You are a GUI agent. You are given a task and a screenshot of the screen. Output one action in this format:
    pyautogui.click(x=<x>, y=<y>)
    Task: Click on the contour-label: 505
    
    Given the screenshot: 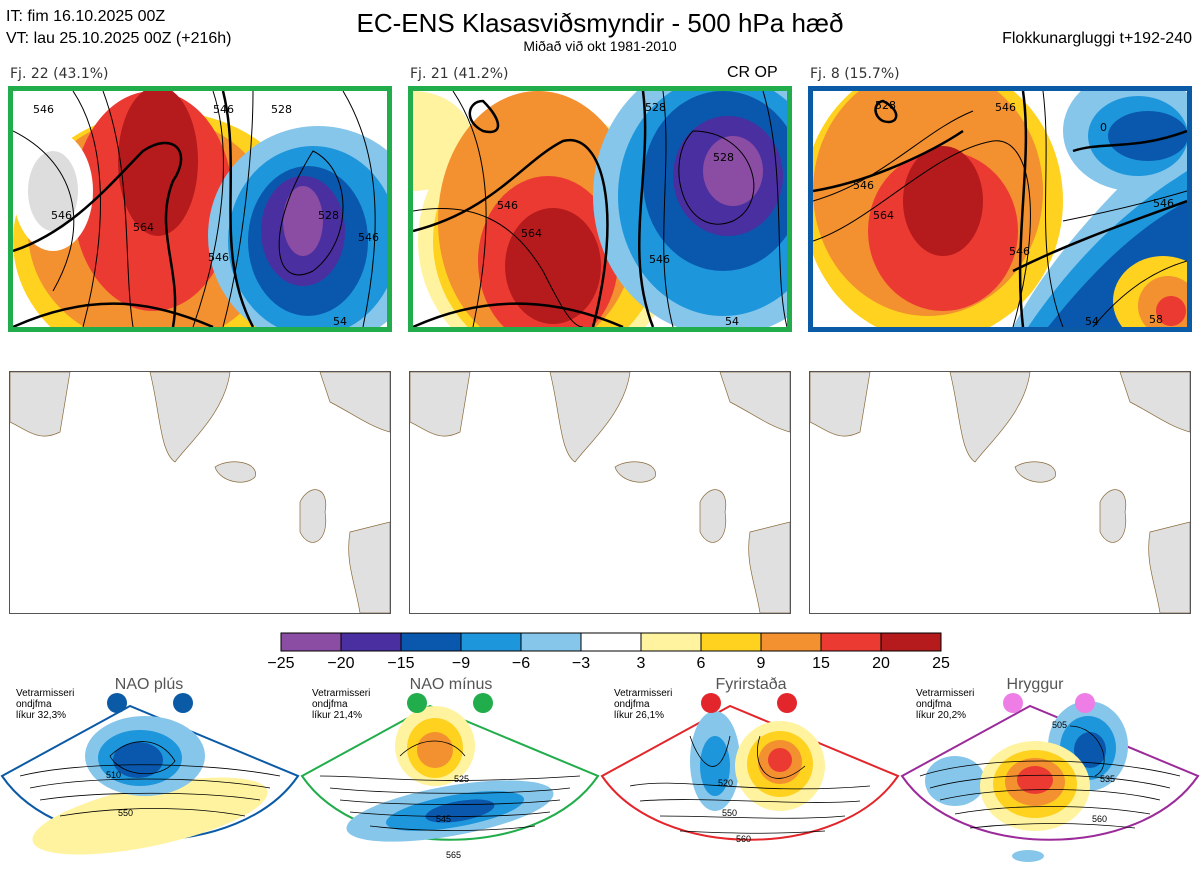 What is the action you would take?
    pyautogui.click(x=1059, y=725)
    